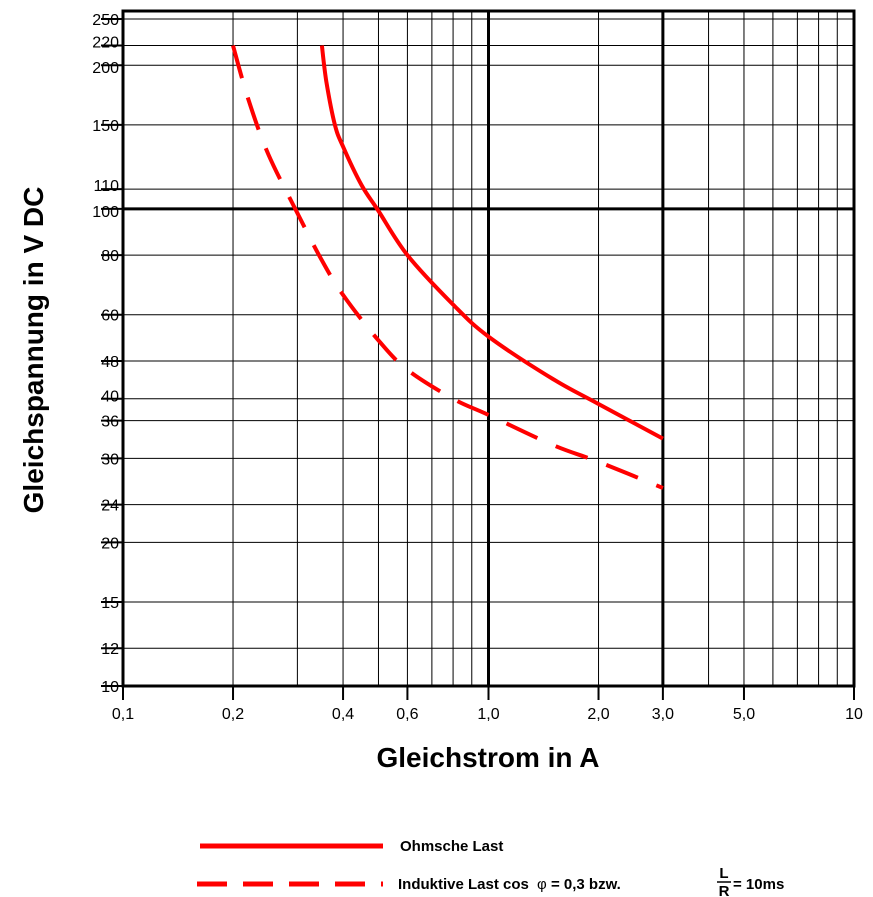 The width and height of the screenshot is (873, 897). Describe the element at coordinates (110, 256) in the screenshot. I see `y-tick-label: 80` at that location.